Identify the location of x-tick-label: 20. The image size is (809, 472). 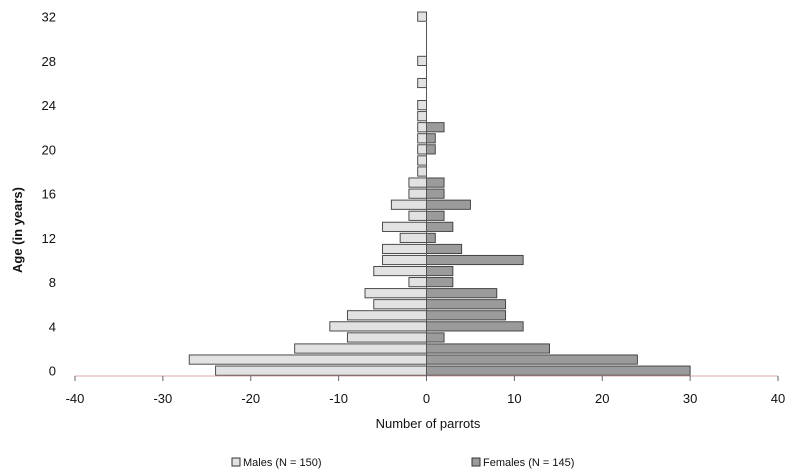
(602, 398).